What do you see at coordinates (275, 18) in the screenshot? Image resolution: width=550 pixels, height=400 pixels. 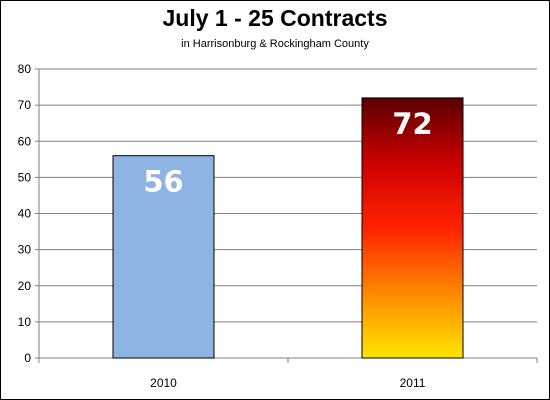 I see `chart-title: July 1 - 25 Contracts` at bounding box center [275, 18].